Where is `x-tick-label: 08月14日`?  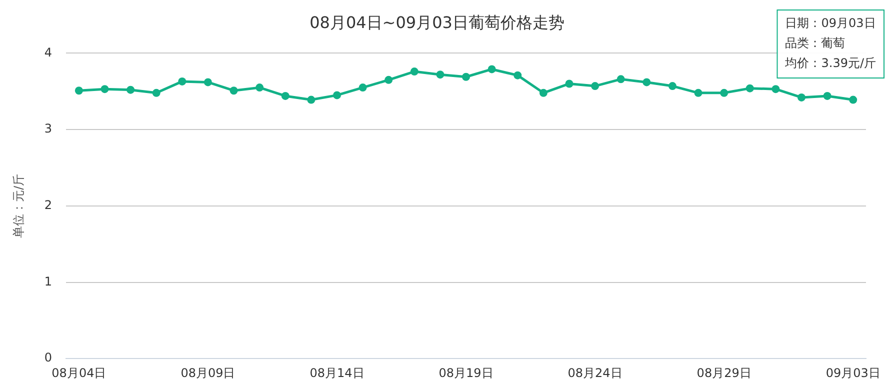 x-tick-label: 08月14日 is located at coordinates (337, 373).